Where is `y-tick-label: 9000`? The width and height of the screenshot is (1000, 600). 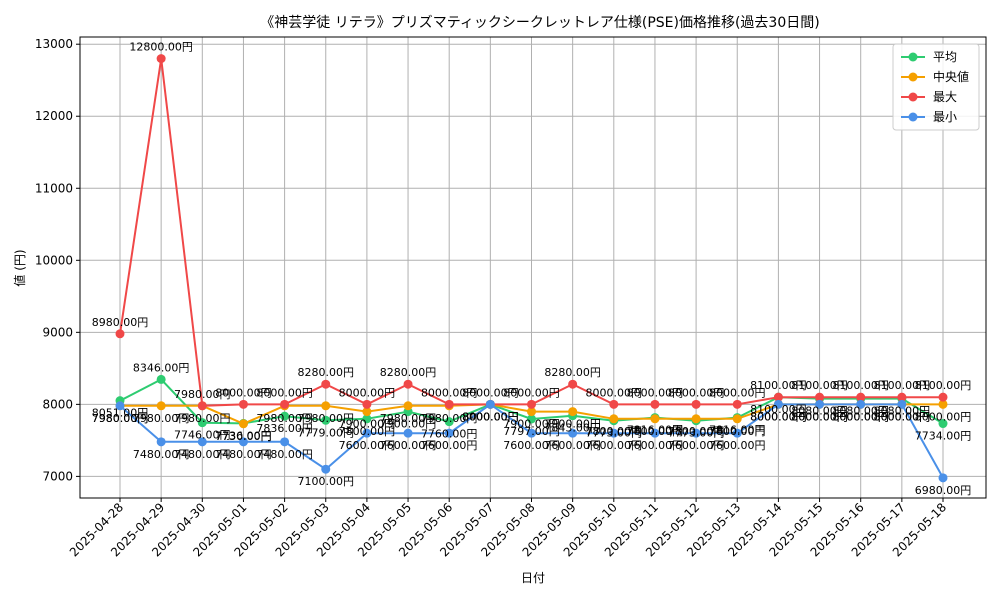 y-tick-label: 9000 is located at coordinates (57, 332).